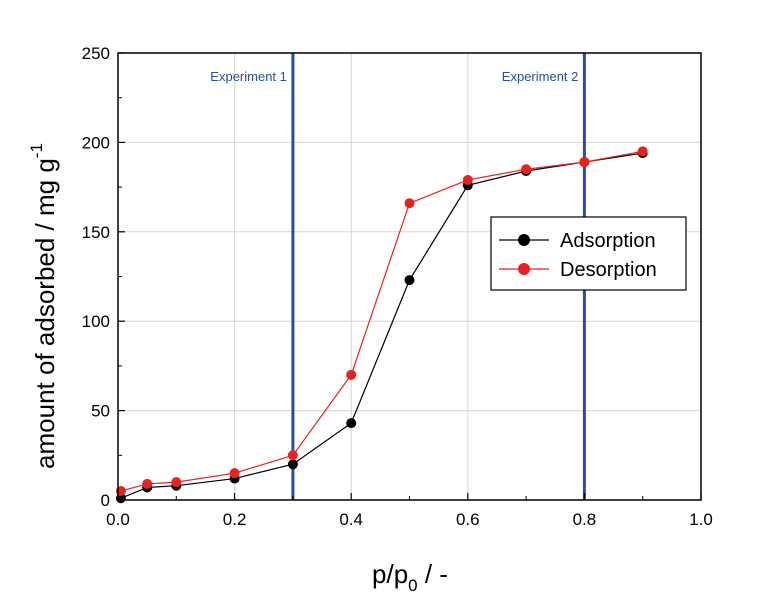  I want to click on x-axis-title-tail: / -, so click(433, 574).